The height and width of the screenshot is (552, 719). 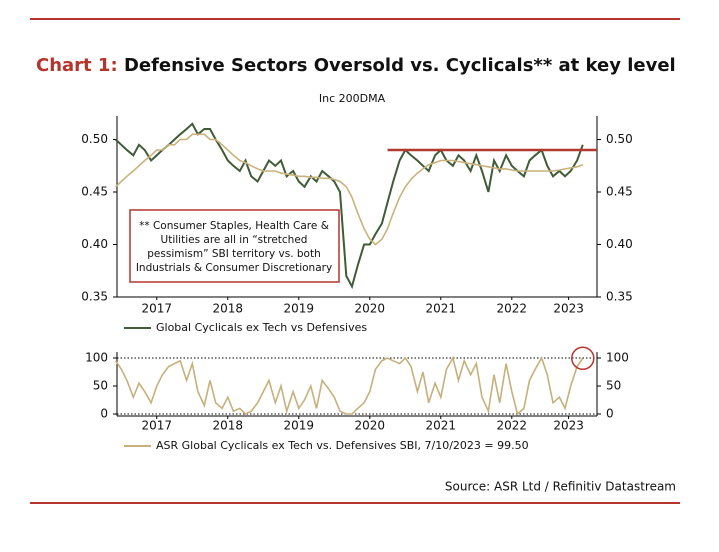 I want to click on title-prefix: Chart 1:, so click(x=77, y=65).